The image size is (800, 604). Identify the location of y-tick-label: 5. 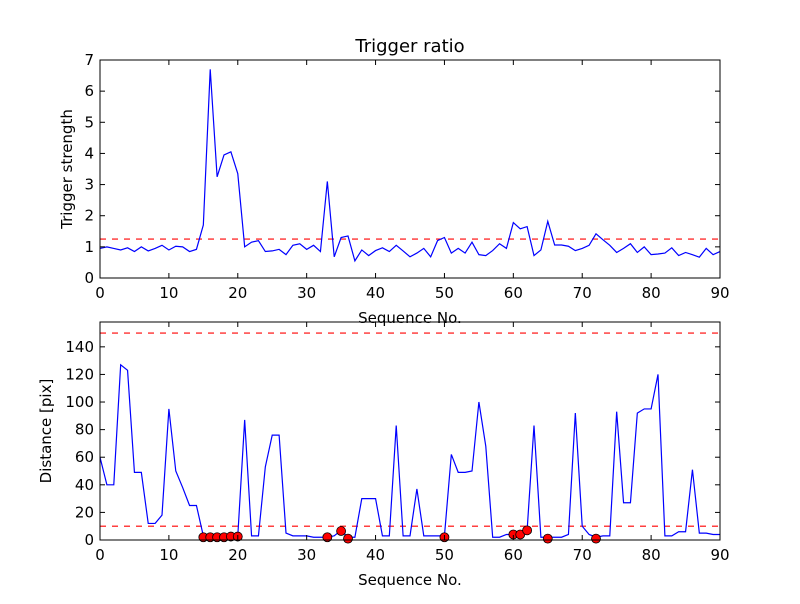
(89, 122).